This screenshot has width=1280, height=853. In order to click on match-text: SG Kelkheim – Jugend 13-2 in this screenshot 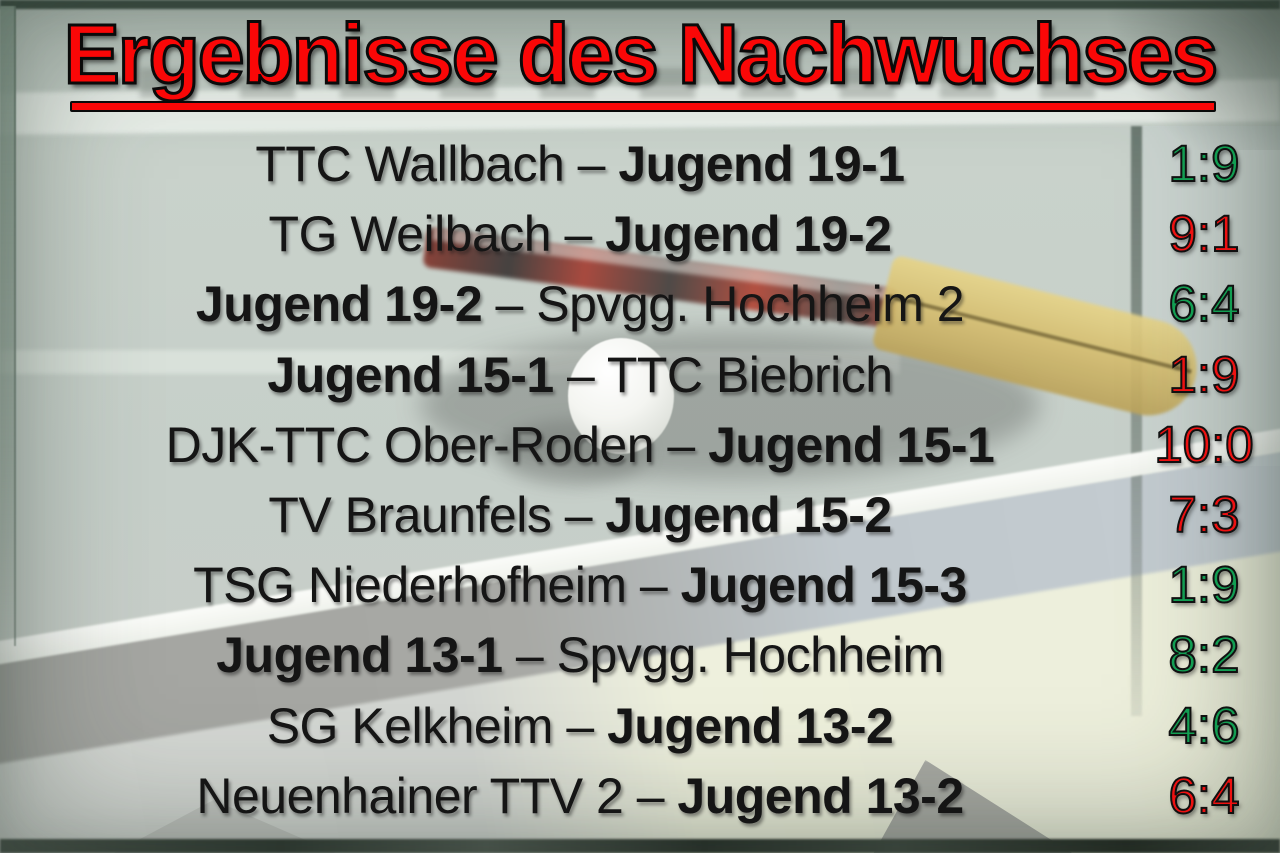, I will do `click(580, 726)`.